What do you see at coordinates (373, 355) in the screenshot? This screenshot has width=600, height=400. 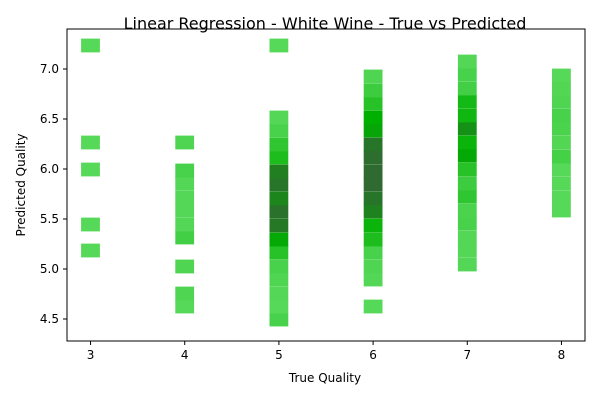 I see `x-tick-label: 6` at bounding box center [373, 355].